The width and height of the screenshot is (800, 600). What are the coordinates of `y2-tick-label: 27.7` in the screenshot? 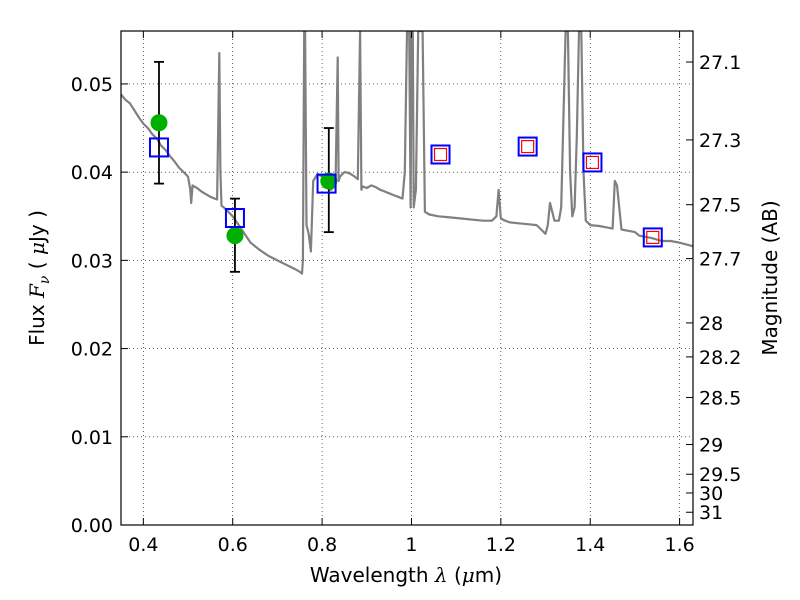 It's located at (720, 260).